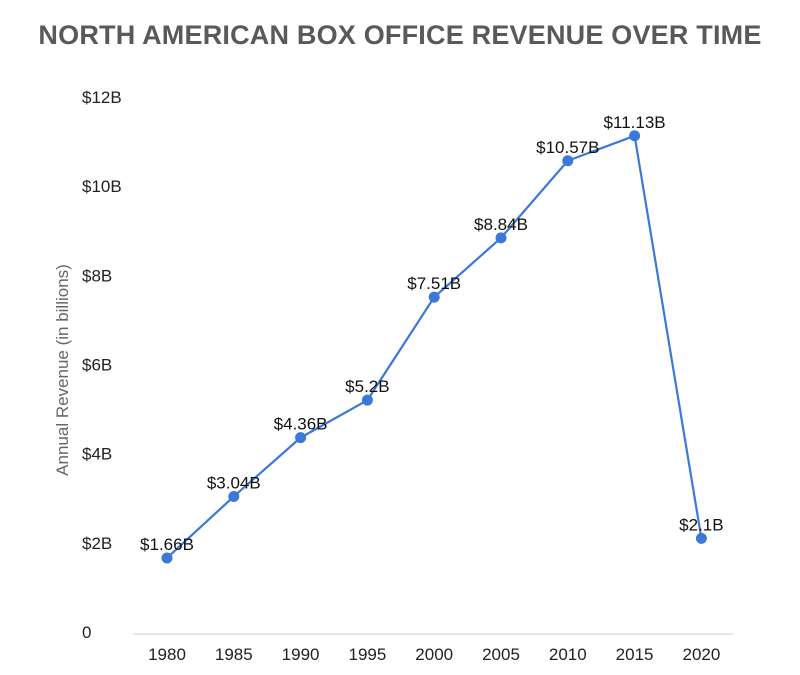  Describe the element at coordinates (97, 275) in the screenshot. I see `y-tick-label: $8B` at that location.